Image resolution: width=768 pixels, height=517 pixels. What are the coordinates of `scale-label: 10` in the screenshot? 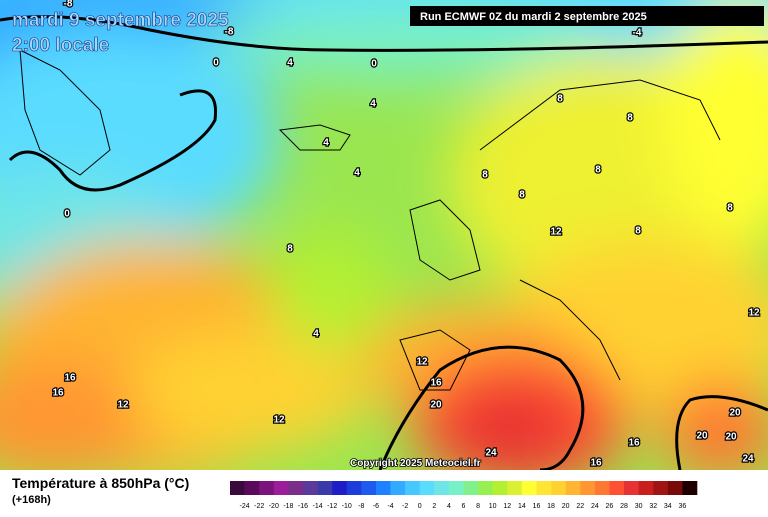 It's located at (493, 506).